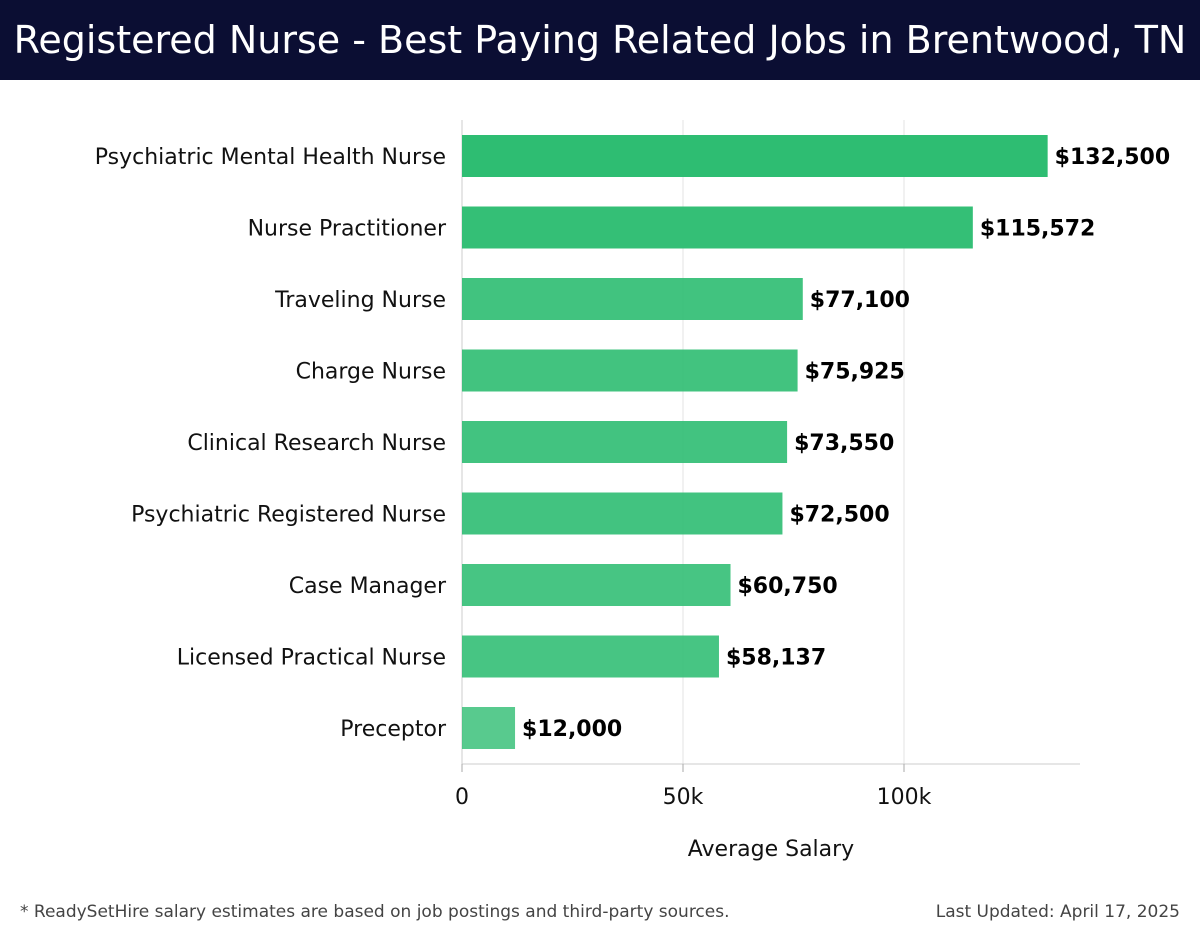 This screenshot has height=940, width=1200. Describe the element at coordinates (572, 729) in the screenshot. I see `value-label: $12,000` at that location.